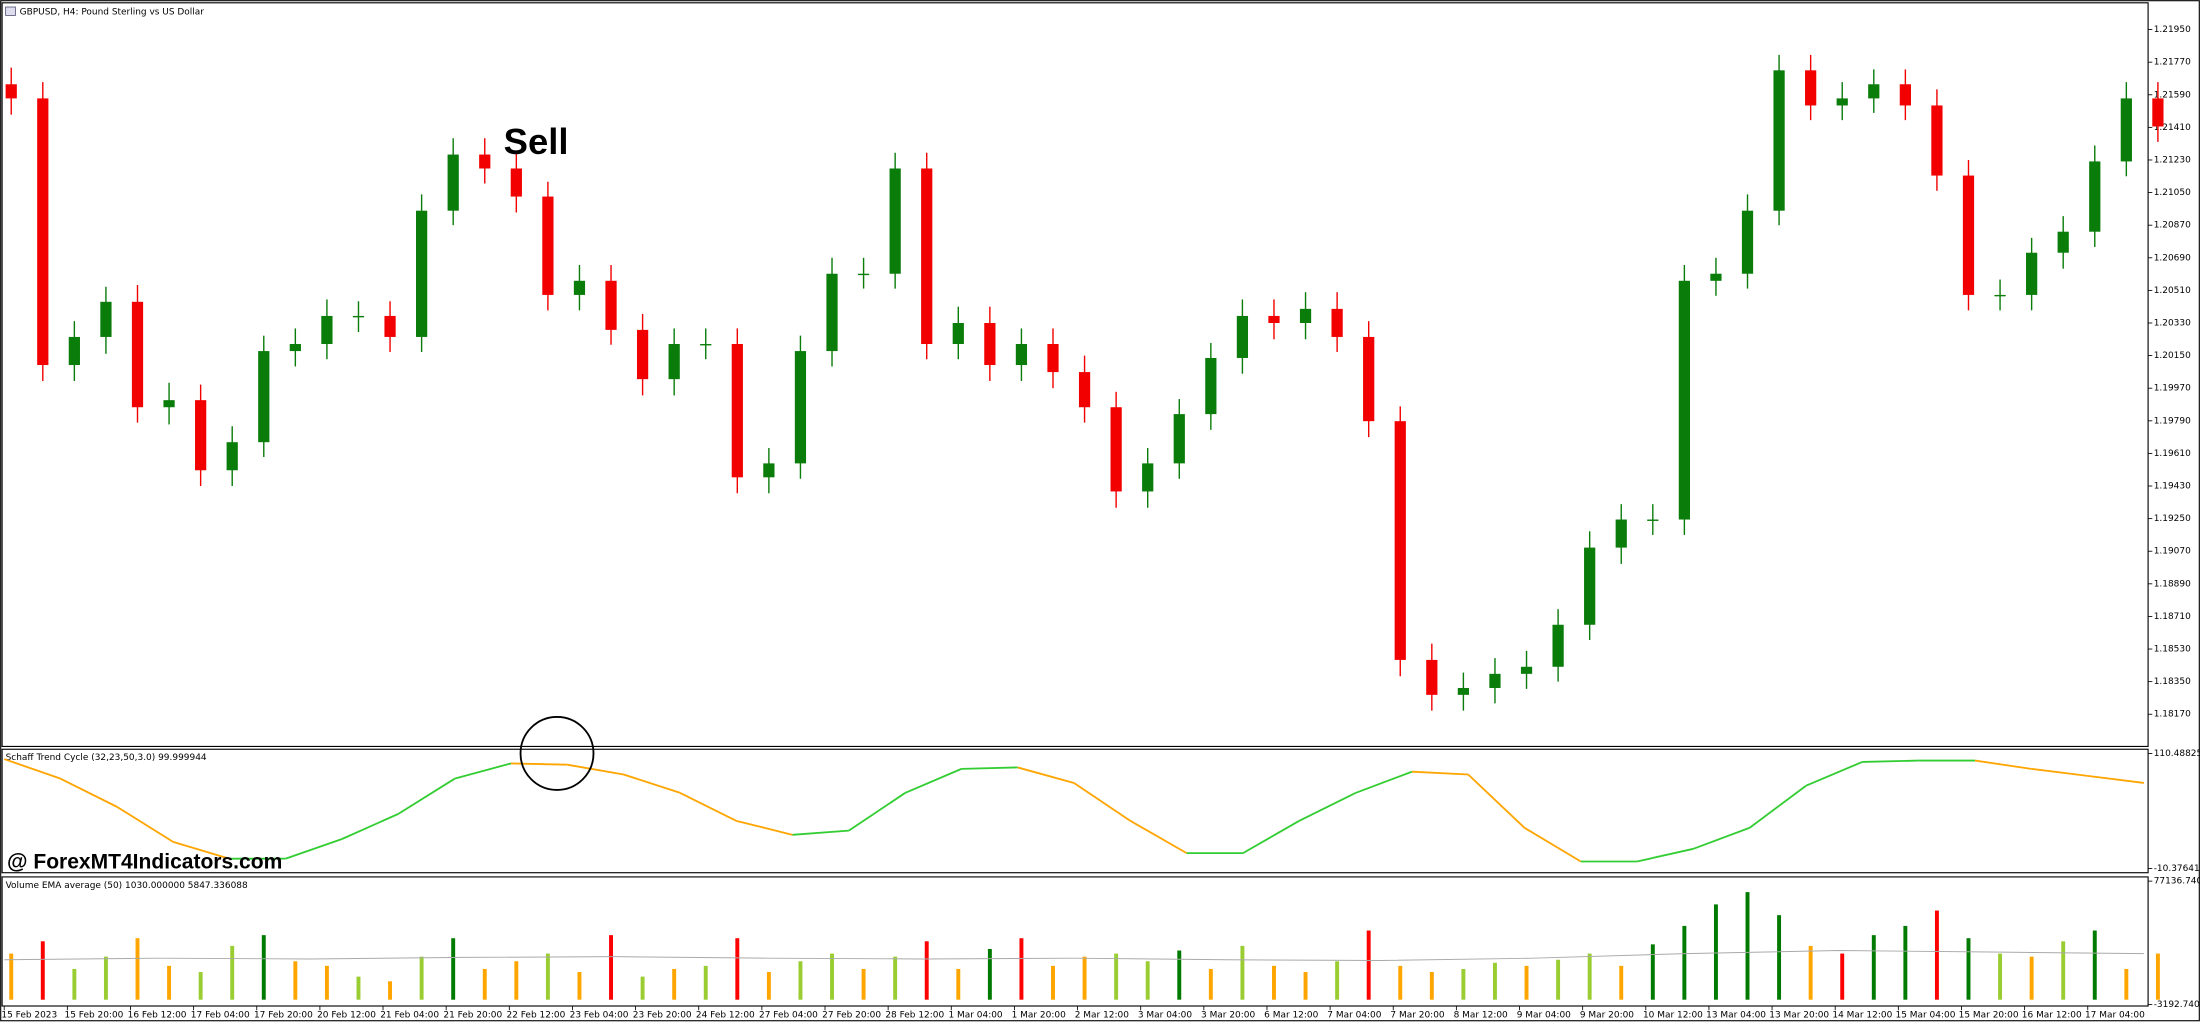 This screenshot has width=2200, height=1022. I want to click on x-tick-label: 13 Mar 04:00, so click(1736, 1016).